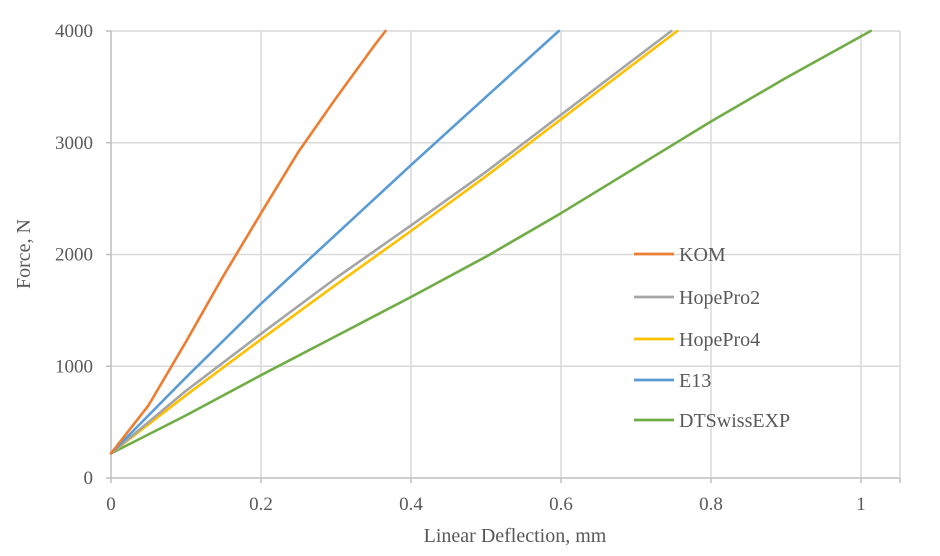 Image resolution: width=940 pixels, height=556 pixels. I want to click on x-tick-label: 0, so click(111, 504).